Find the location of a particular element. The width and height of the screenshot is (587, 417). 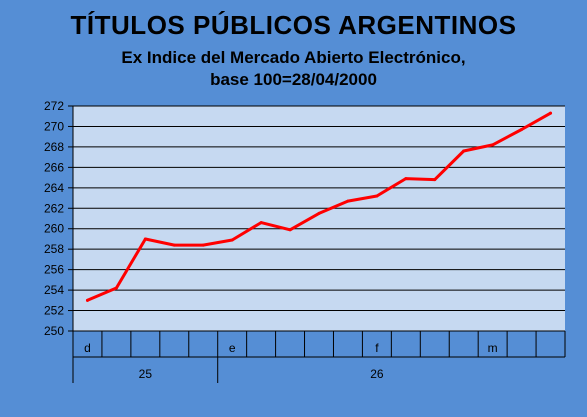

x-month-label: e is located at coordinates (232, 348).